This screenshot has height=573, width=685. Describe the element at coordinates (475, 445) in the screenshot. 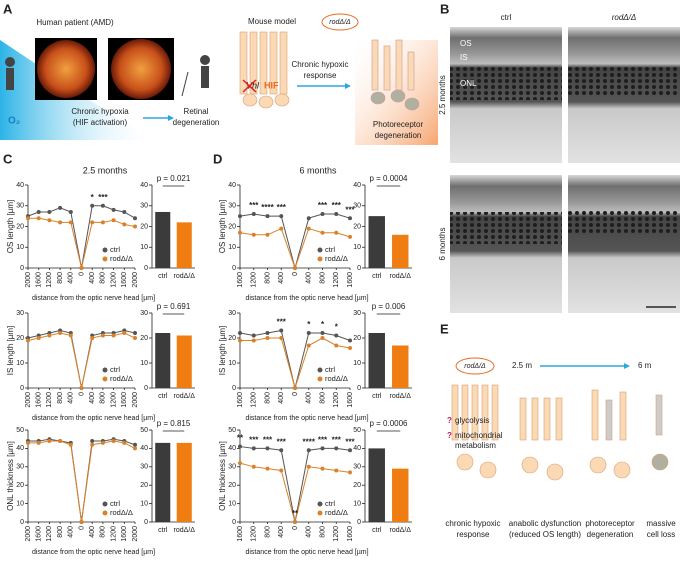

I see `mito-label: metabolism` at that location.